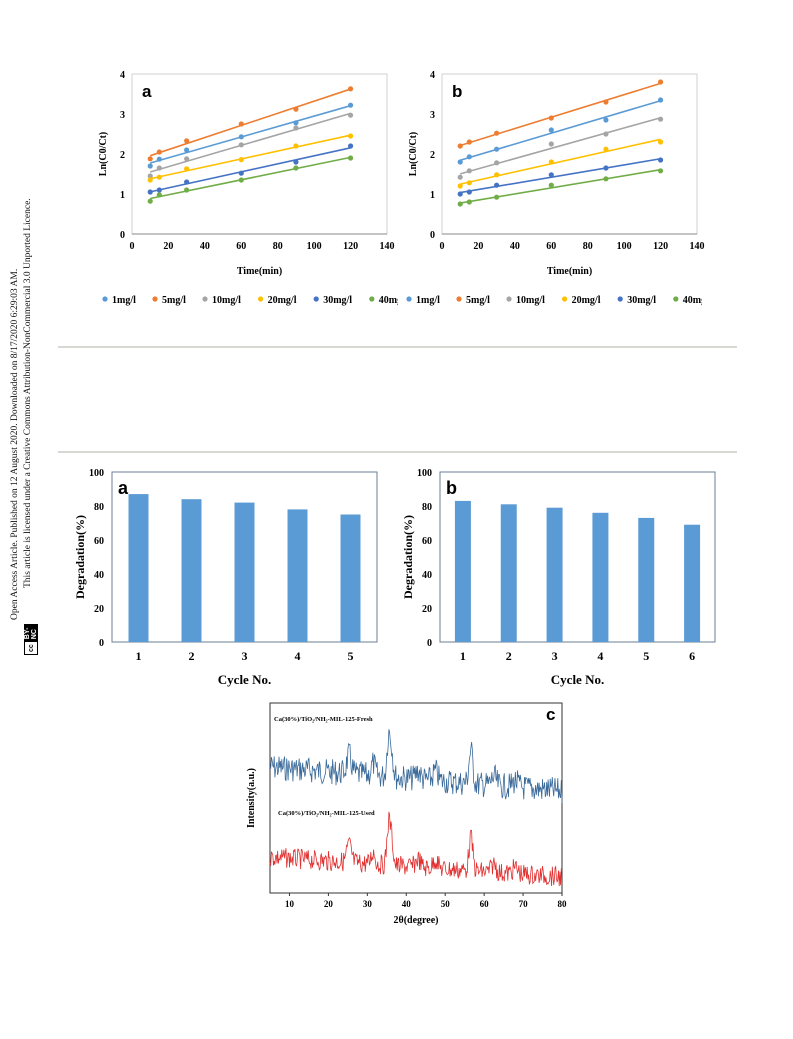 The width and height of the screenshot is (793, 1039). Describe the element at coordinates (282, 300) in the screenshot. I see `legend-label: 20mg/l` at that location.